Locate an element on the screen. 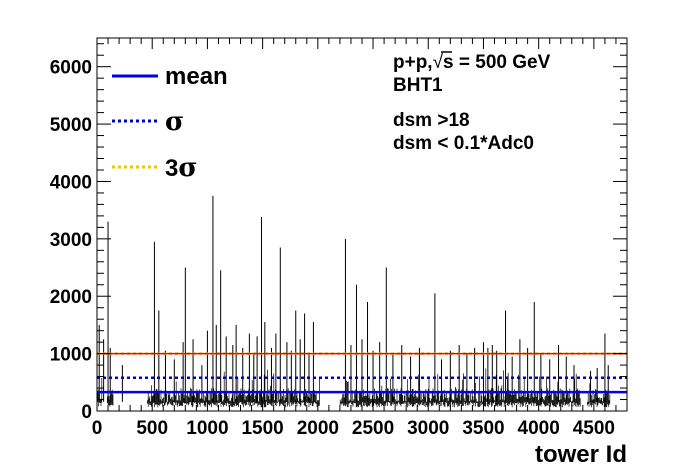 This screenshot has width=696, height=474. x-tick-label: 500 is located at coordinates (152, 428).